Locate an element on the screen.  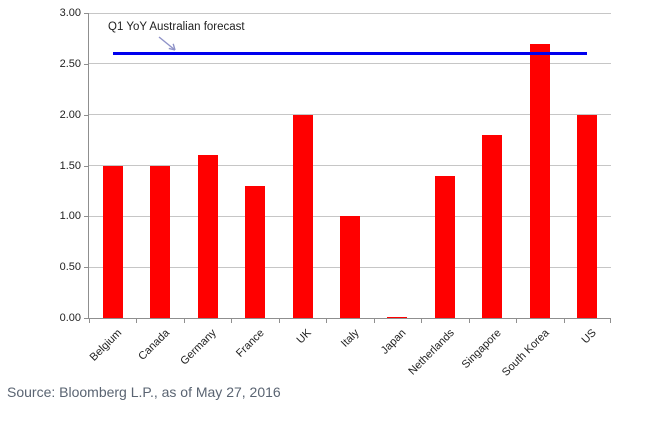
y-tick-label: 1.00 is located at coordinates (70, 216).